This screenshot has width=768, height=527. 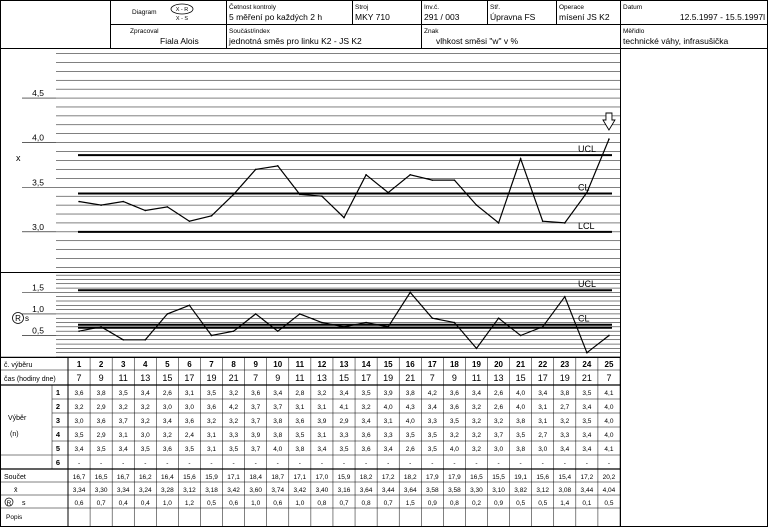 What do you see at coordinates (144, 31) in the screenshot?
I see `processor-label: Zpracoval` at bounding box center [144, 31].